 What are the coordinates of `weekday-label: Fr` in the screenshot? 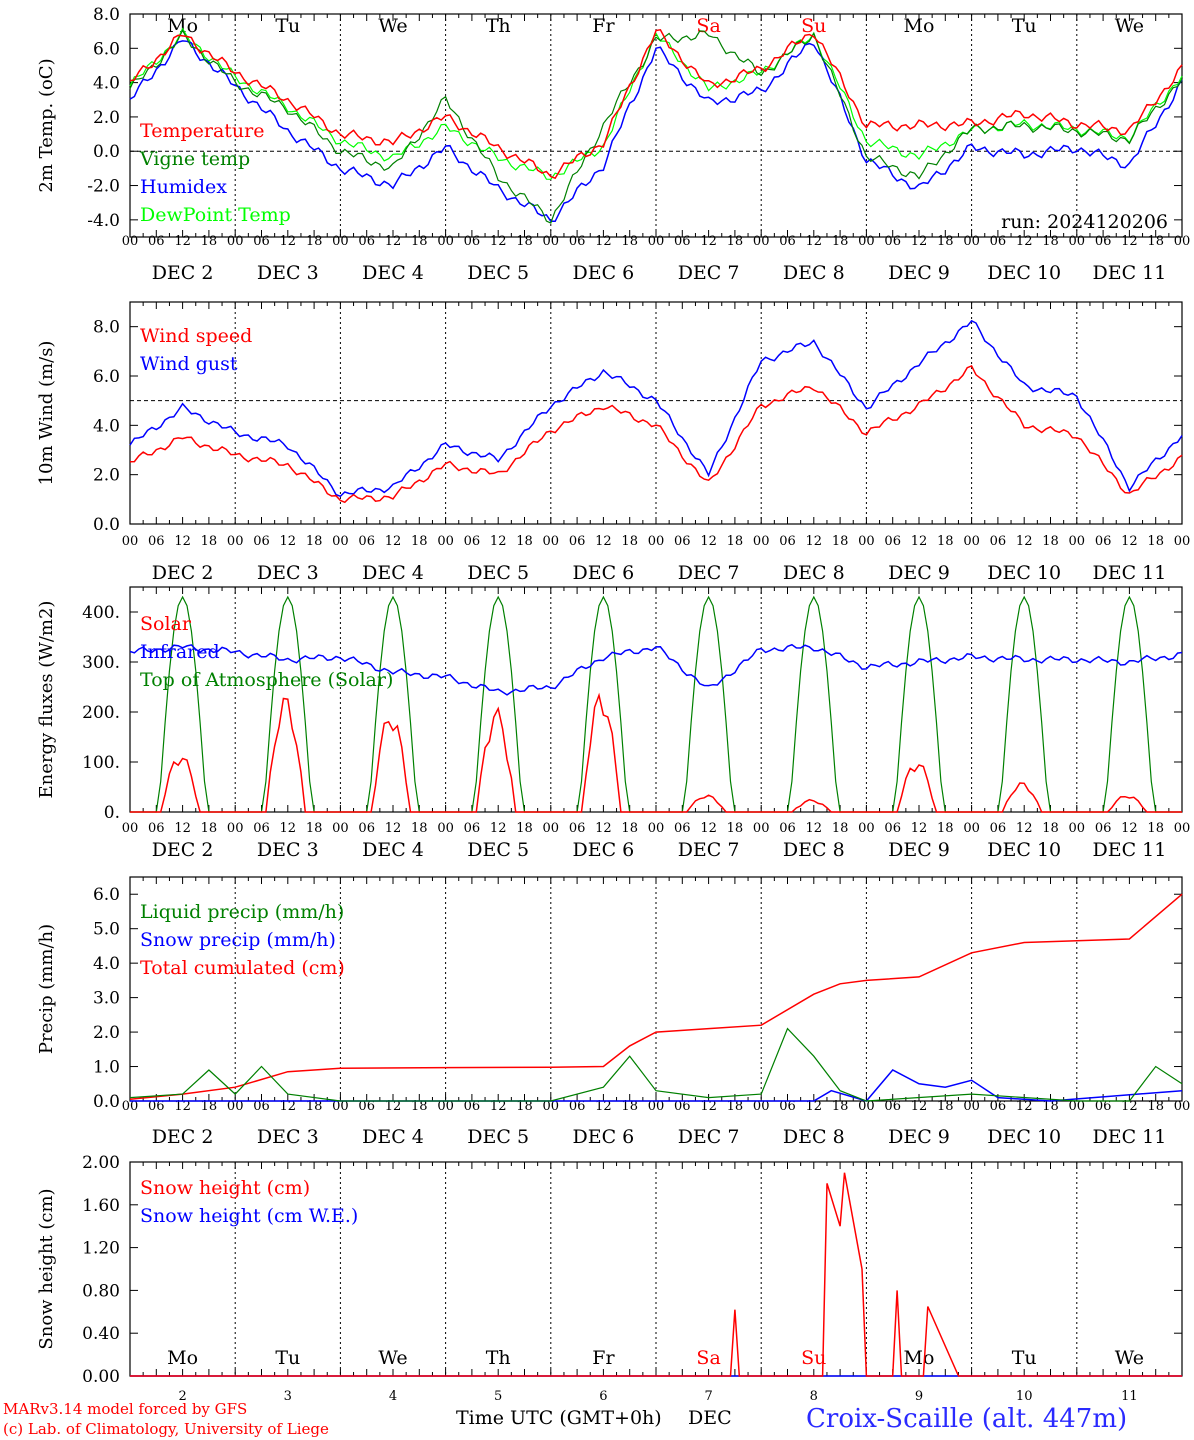 It's located at (603, 26).